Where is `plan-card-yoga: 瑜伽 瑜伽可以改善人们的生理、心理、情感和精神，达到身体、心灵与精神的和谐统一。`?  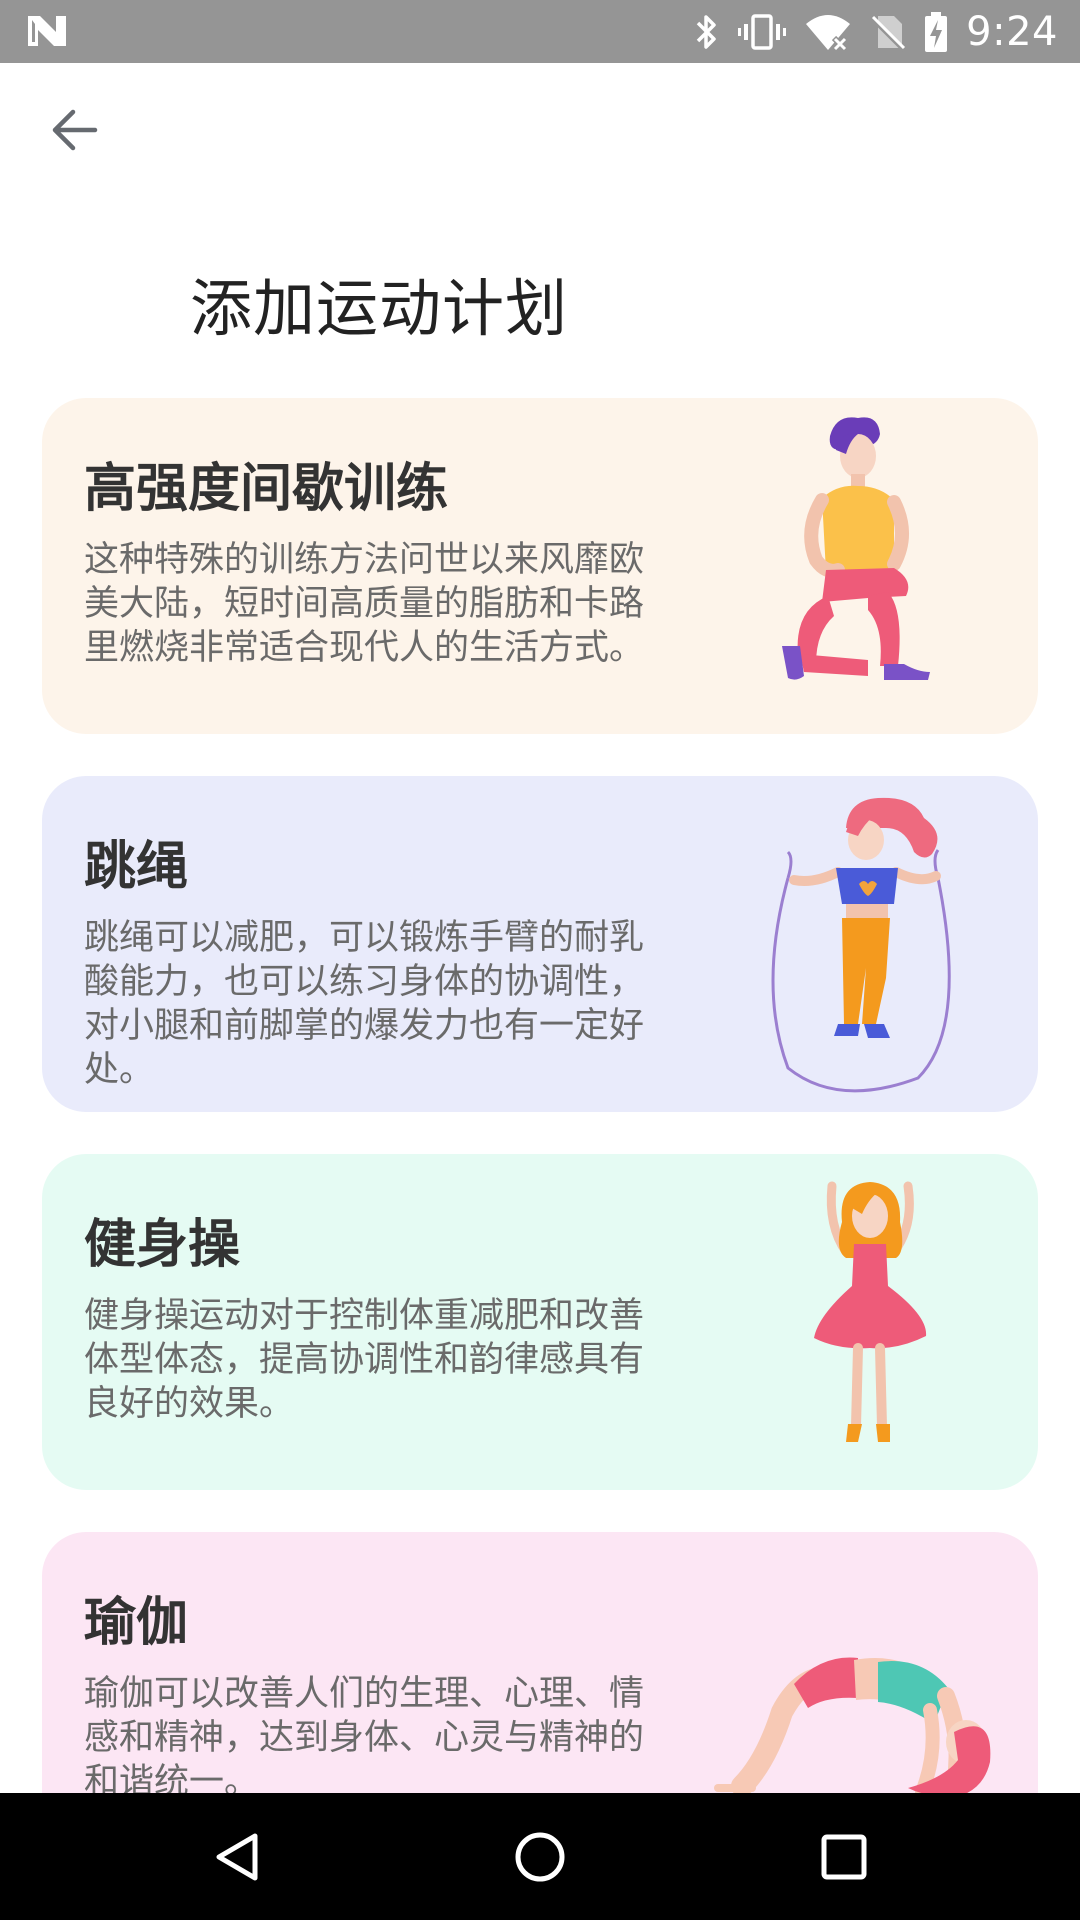
plan-card-yoga: 瑜伽 瑜伽可以改善人们的生理、心理、情感和精神，达到身体、心灵与精神的和谐统一。 is located at coordinates (540, 1662).